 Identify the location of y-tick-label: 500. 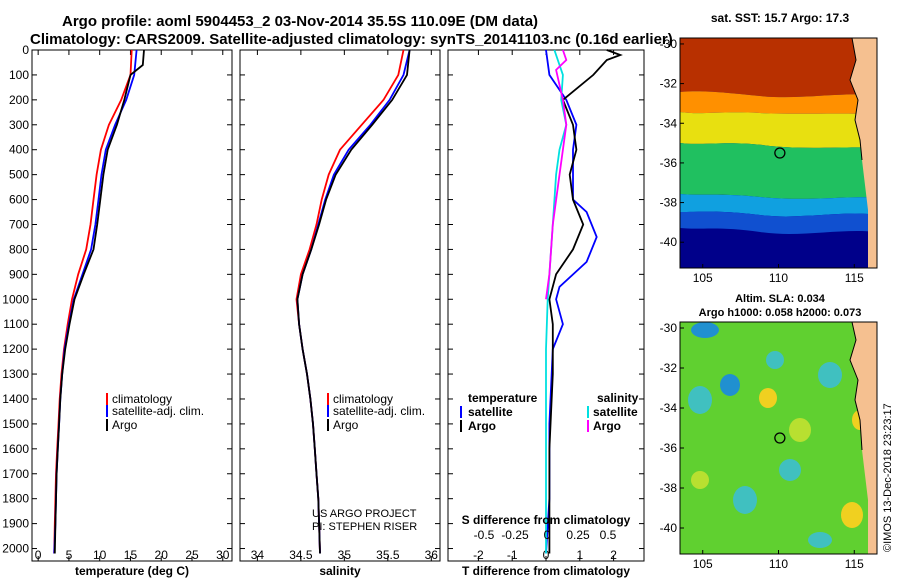
(19, 175).